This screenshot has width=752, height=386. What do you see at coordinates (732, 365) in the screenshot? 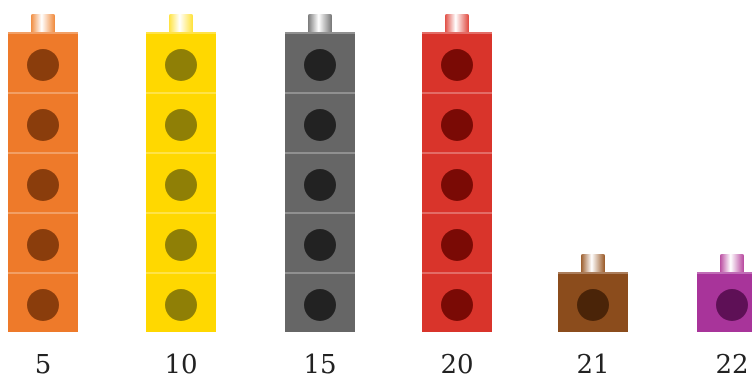
I see `count-label: 22` at bounding box center [732, 365].